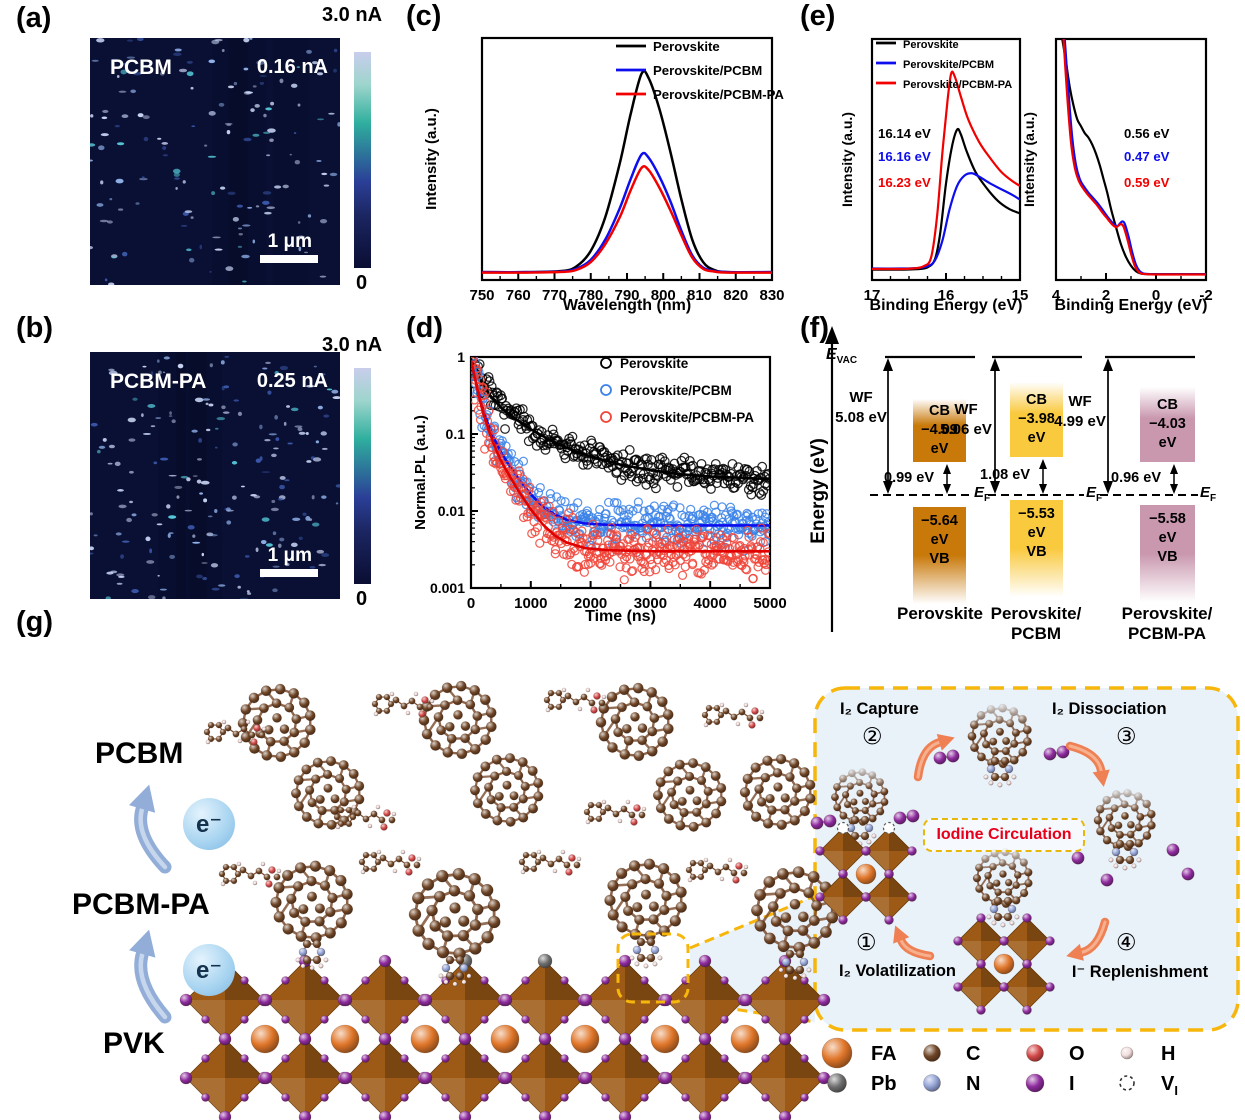  I want to click on perovskite-cluster, so click(866, 873).